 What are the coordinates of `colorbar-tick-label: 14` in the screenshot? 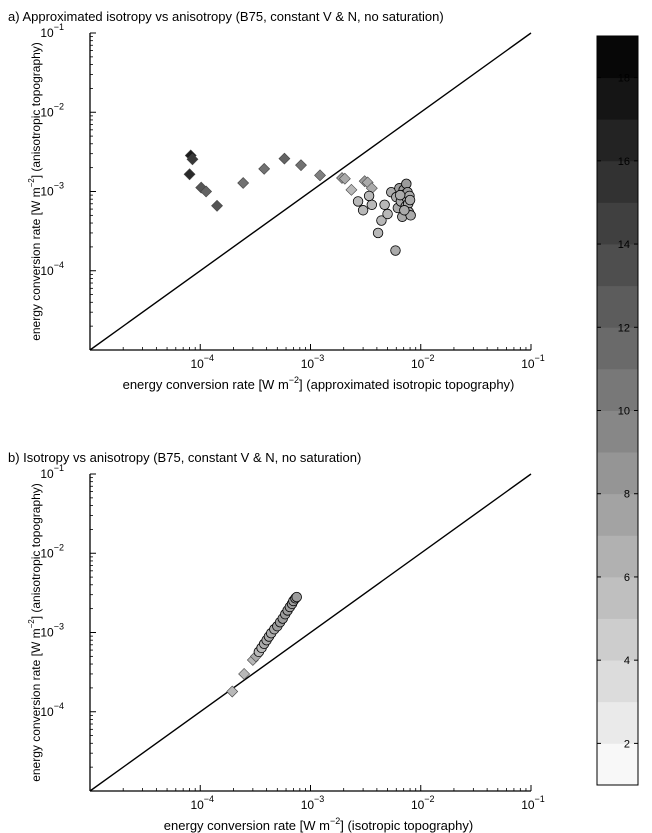 It's located at (624, 245).